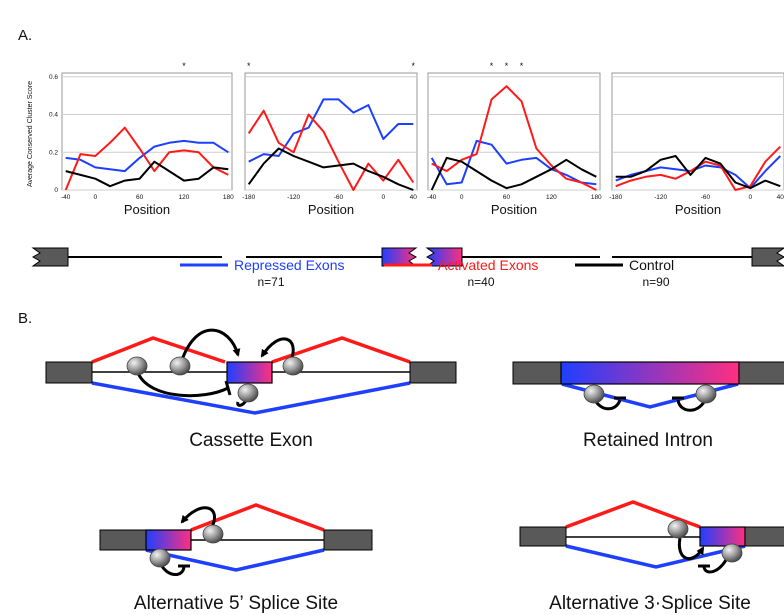  Describe the element at coordinates (228, 388) in the screenshot. I see `repression-bar` at that location.